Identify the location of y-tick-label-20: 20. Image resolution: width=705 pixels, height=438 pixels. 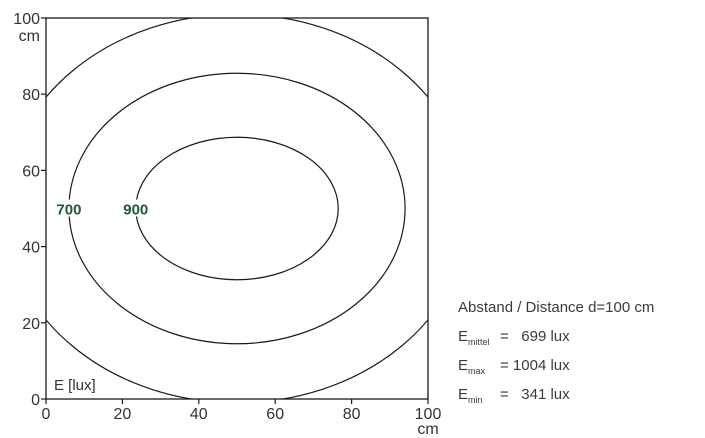
(31, 324).